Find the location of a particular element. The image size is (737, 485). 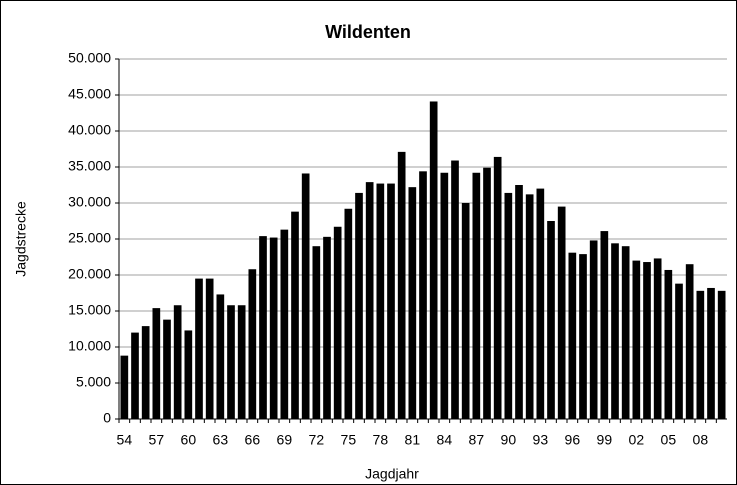

x-axis-label: Jagdjahr is located at coordinates (392, 474).